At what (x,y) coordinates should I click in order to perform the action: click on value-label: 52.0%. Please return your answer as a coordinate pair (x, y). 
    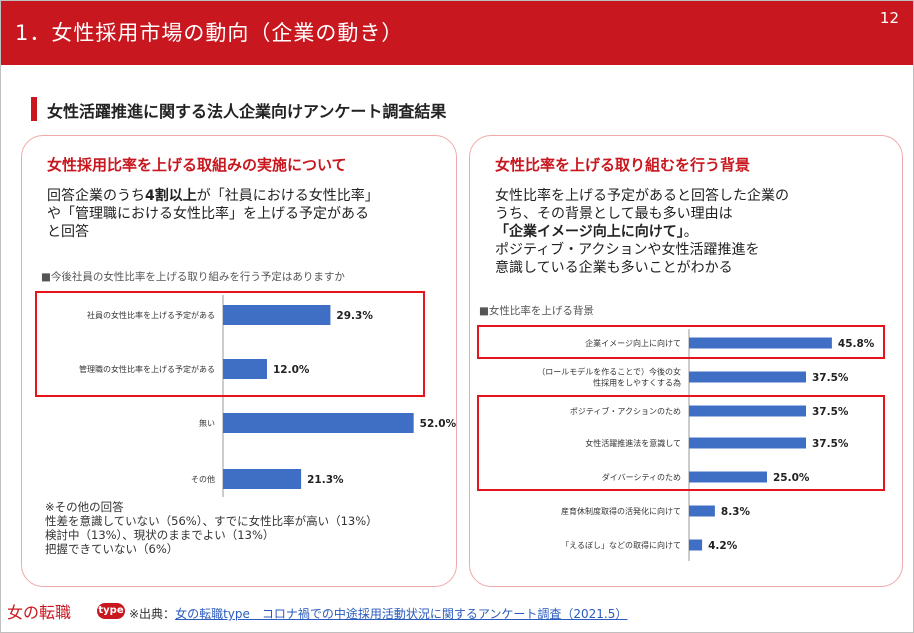
    Looking at the image, I should click on (438, 424).